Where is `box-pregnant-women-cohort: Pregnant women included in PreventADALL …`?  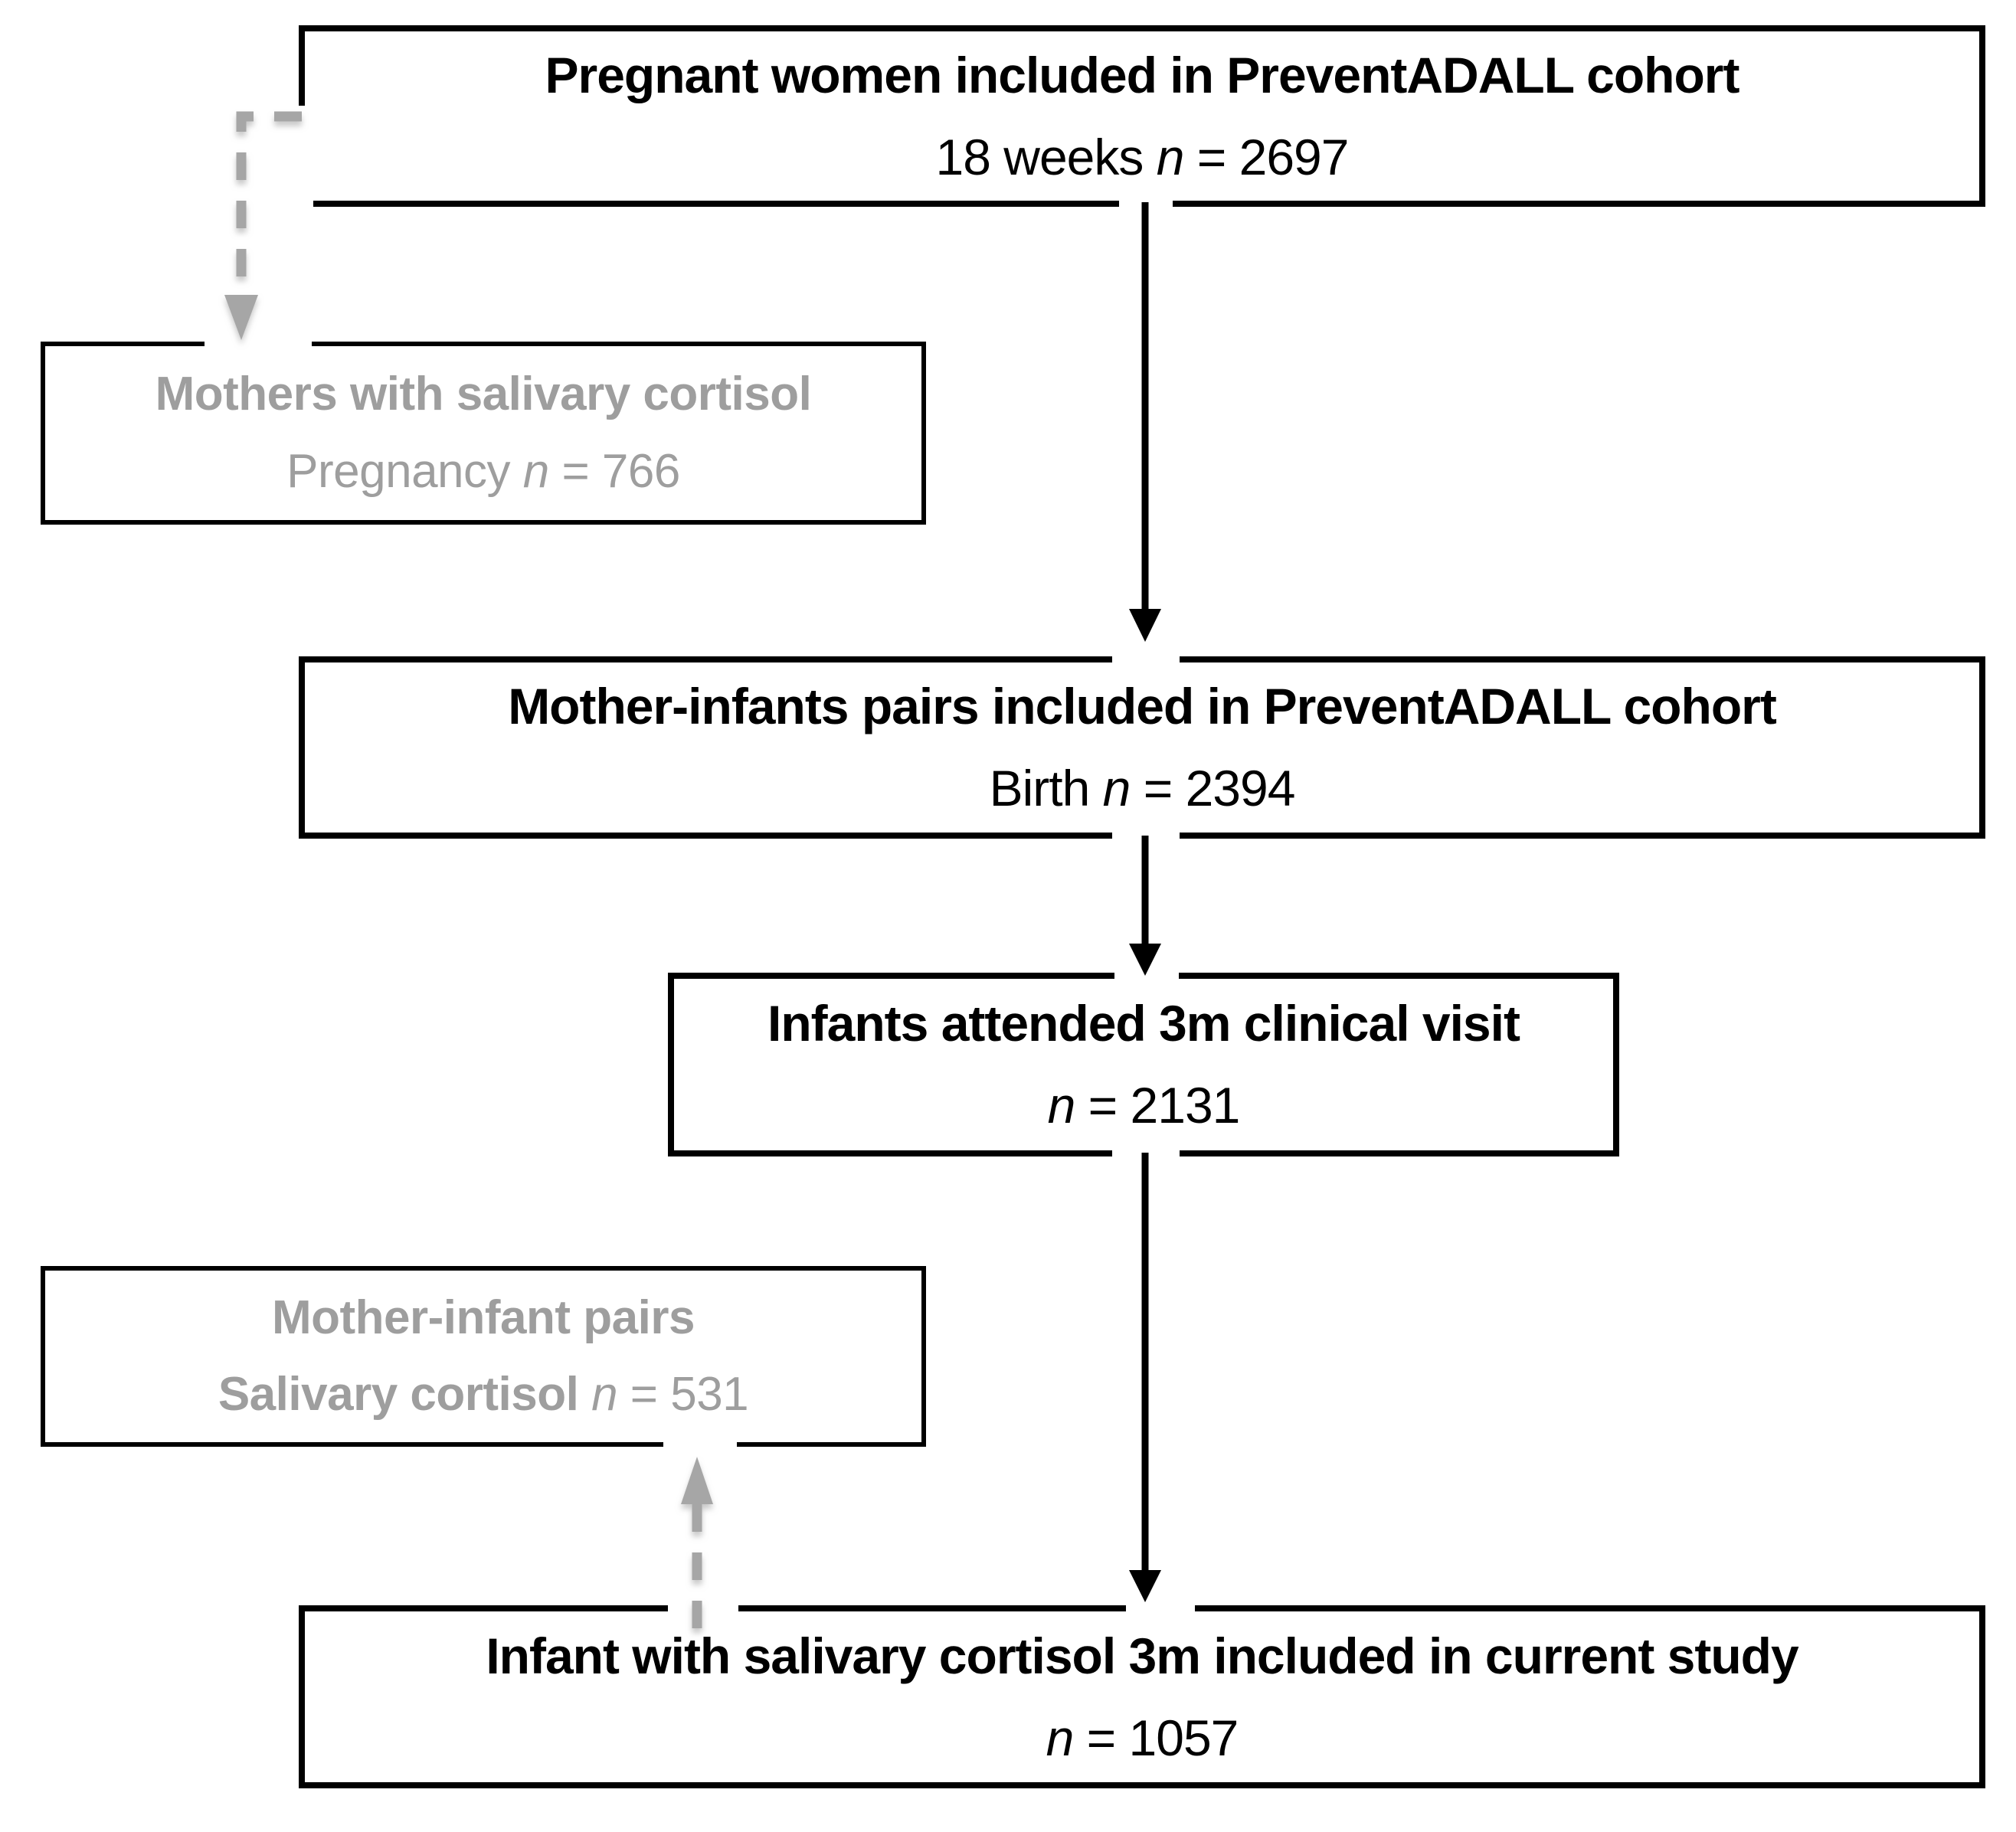
box-pregnant-women-cohort: Pregnant women included in PreventADALL … is located at coordinates (1142, 116).